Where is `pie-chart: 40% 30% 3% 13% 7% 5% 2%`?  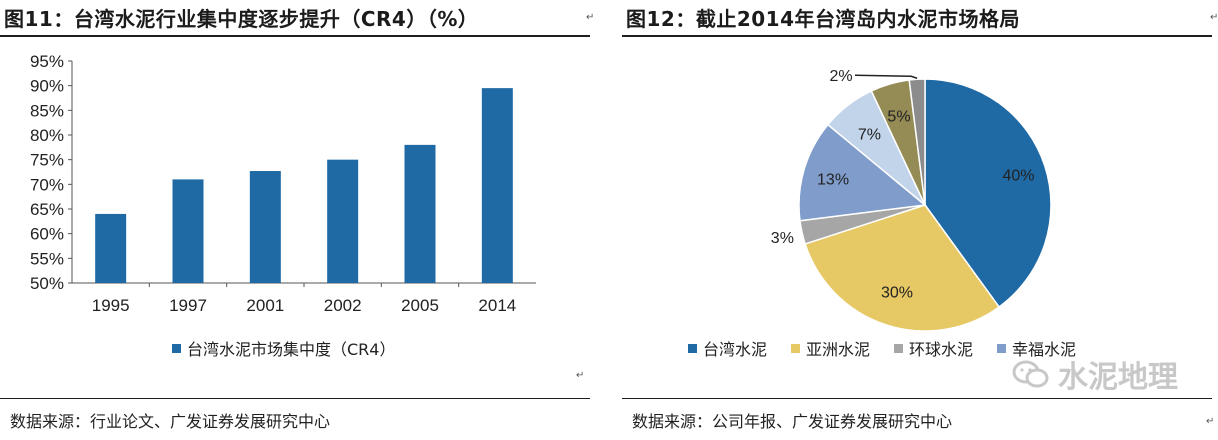
pie-chart: 40% 30% 3% 13% 7% 5% 2% is located at coordinates (911, 200).